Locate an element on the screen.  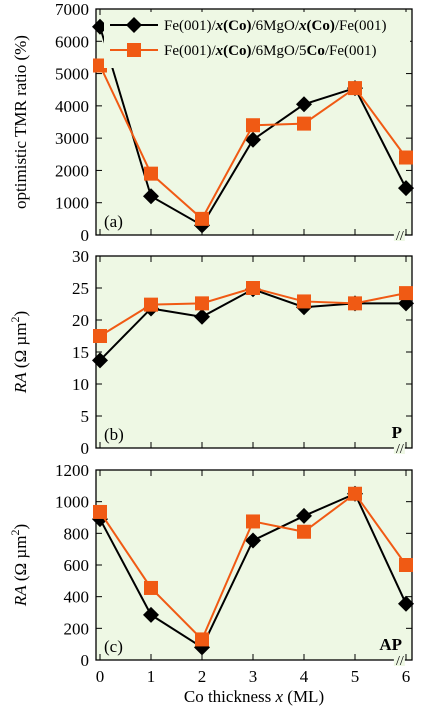
label-part: /Fe(001) is located at coordinates (351, 51).